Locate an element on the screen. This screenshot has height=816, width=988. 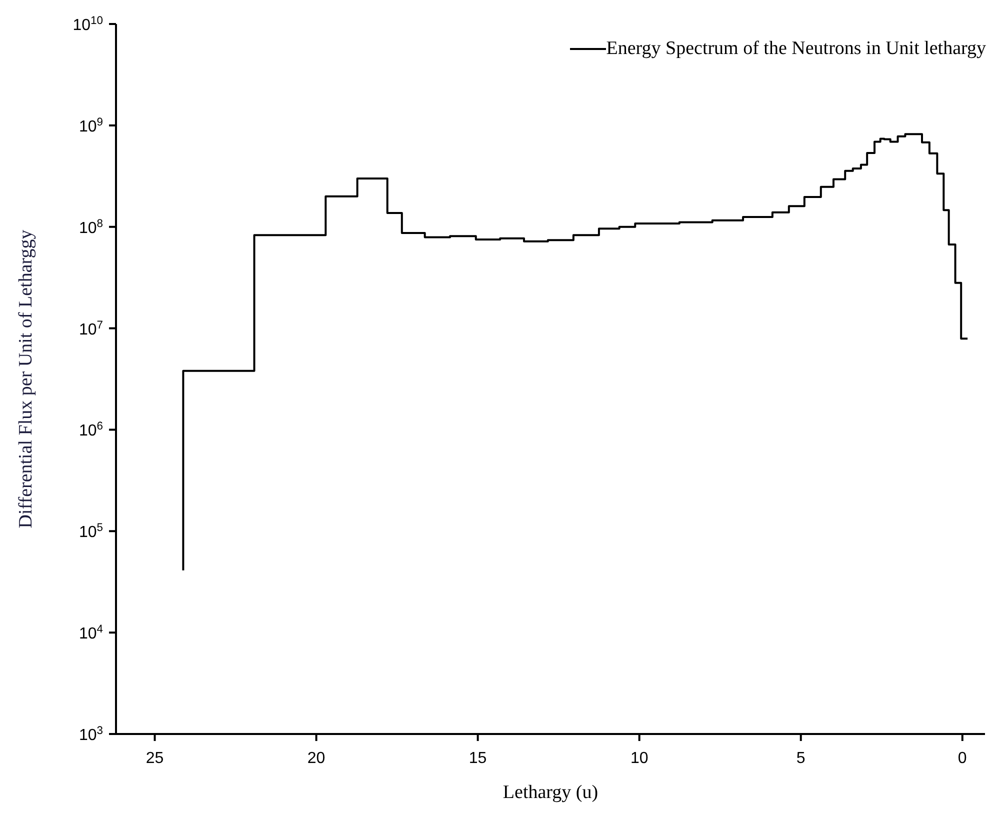
x-tick-label: 20 is located at coordinates (316, 758).